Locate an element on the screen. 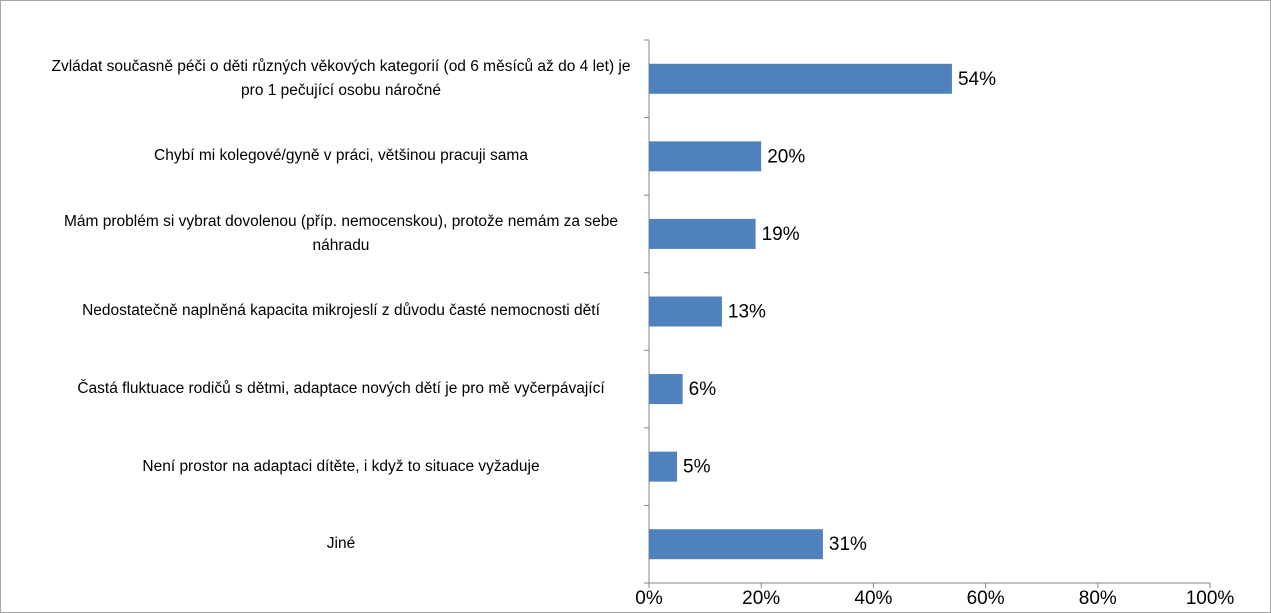  x-tick-label: 60% is located at coordinates (986, 598).